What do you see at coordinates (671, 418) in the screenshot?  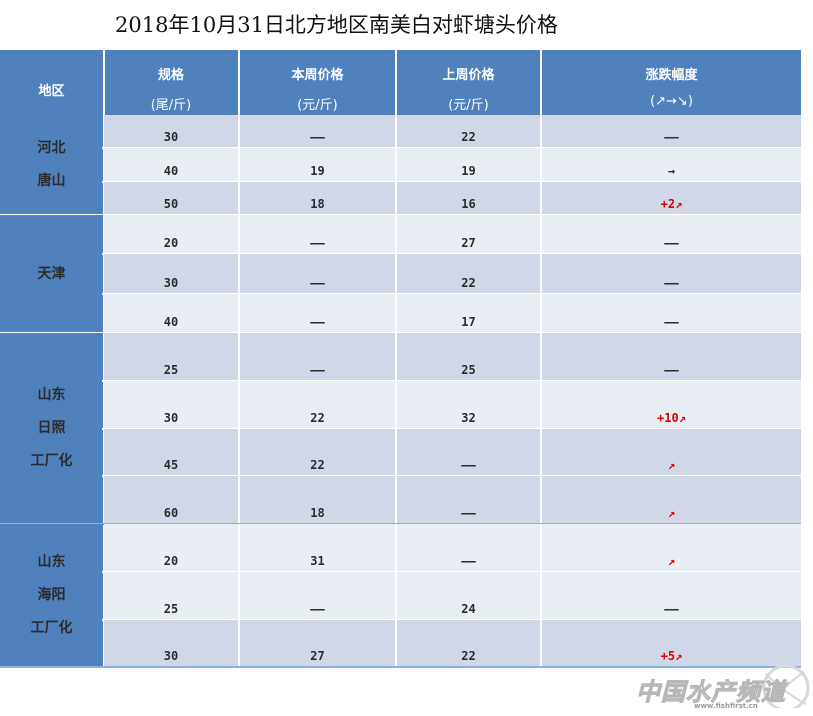 I see `change-cell: +10↗` at bounding box center [671, 418].